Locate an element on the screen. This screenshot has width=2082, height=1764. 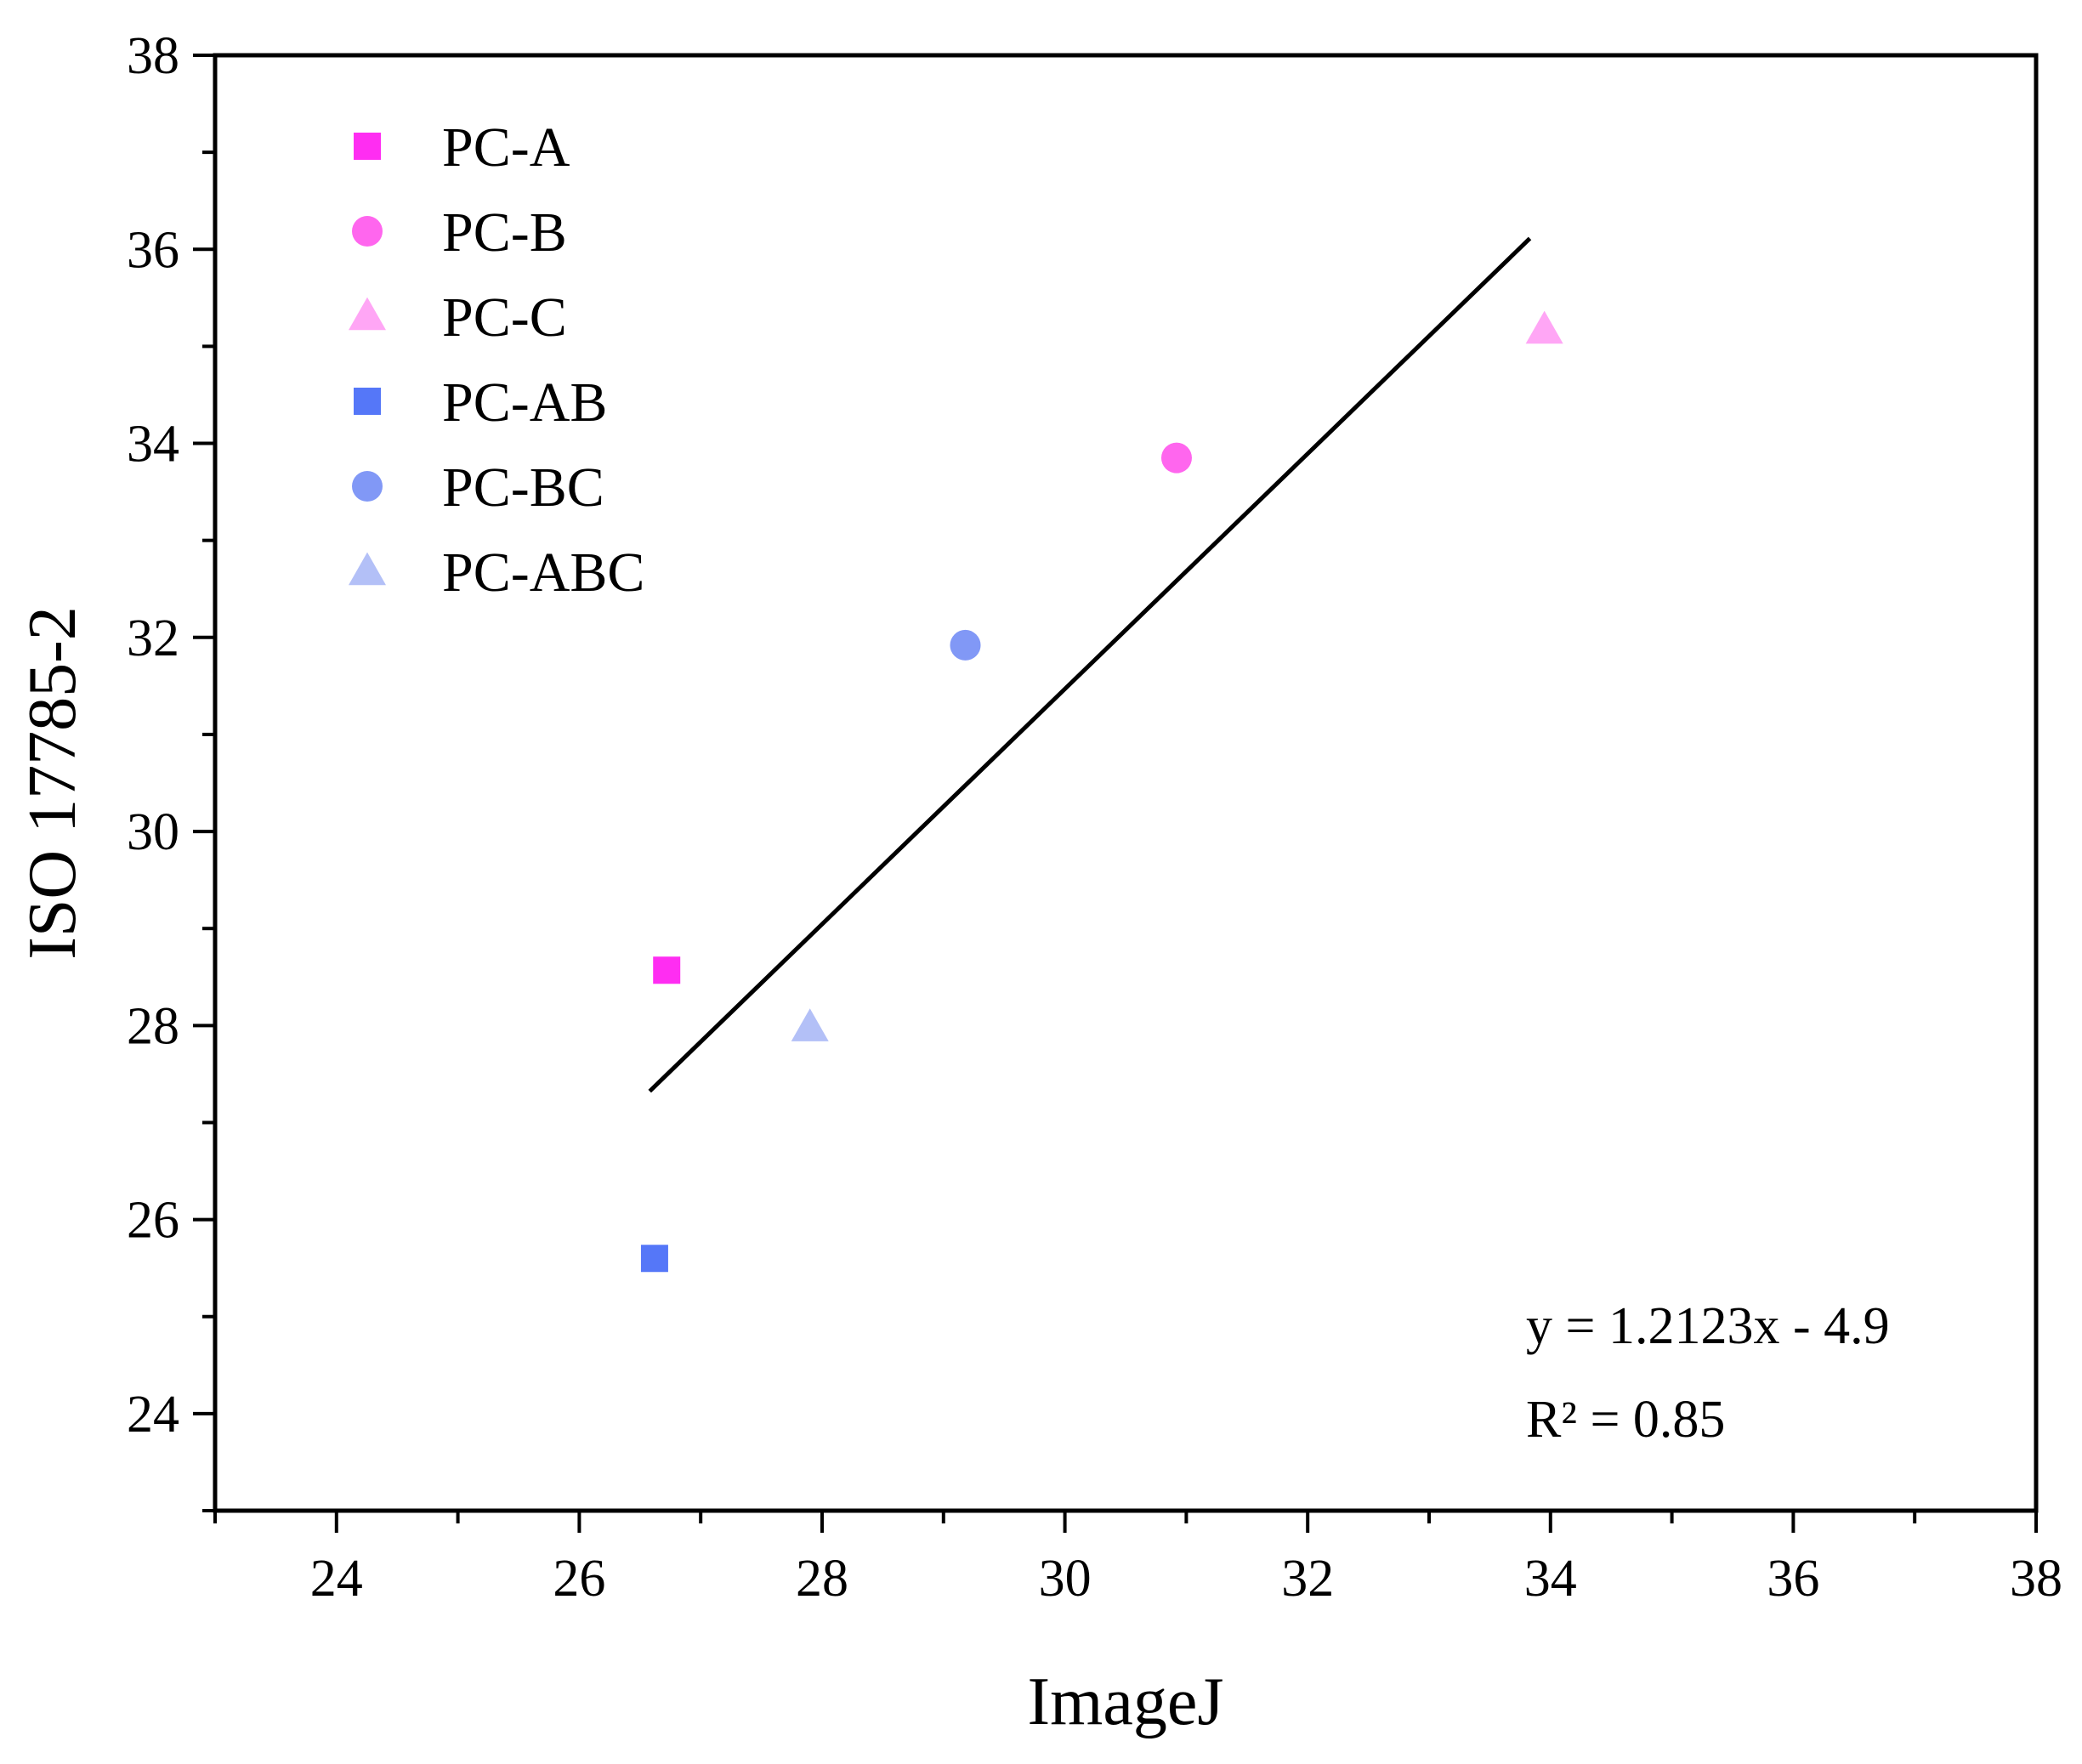
data-point-pc-c is located at coordinates (1544, 327).